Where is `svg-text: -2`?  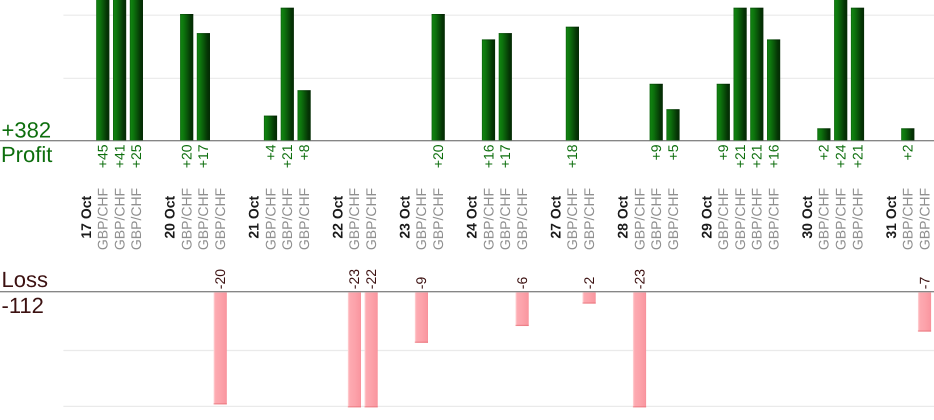 svg-text: -2 is located at coordinates (589, 283).